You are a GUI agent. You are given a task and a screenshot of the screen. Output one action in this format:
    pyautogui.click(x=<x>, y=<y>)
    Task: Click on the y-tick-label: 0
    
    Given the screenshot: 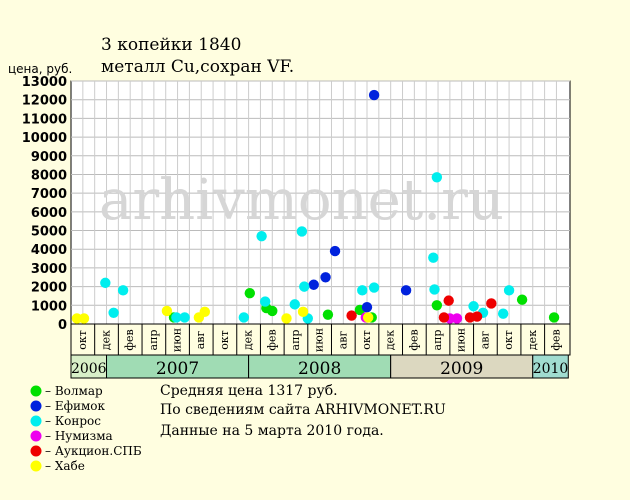 What is the action you would take?
    pyautogui.click(x=62, y=325)
    